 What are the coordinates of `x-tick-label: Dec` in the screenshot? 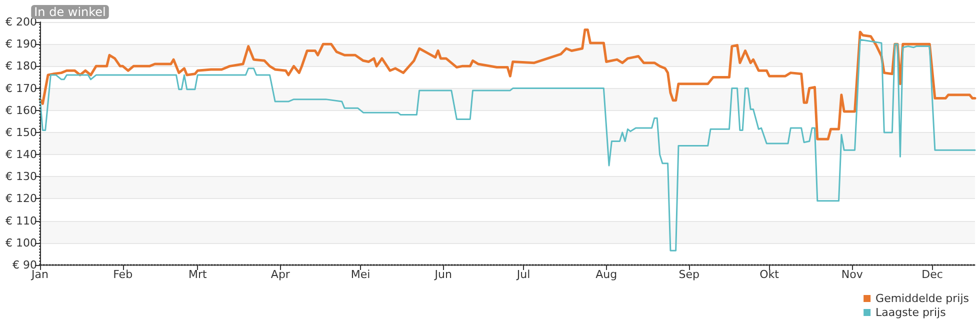 It's located at (932, 274).